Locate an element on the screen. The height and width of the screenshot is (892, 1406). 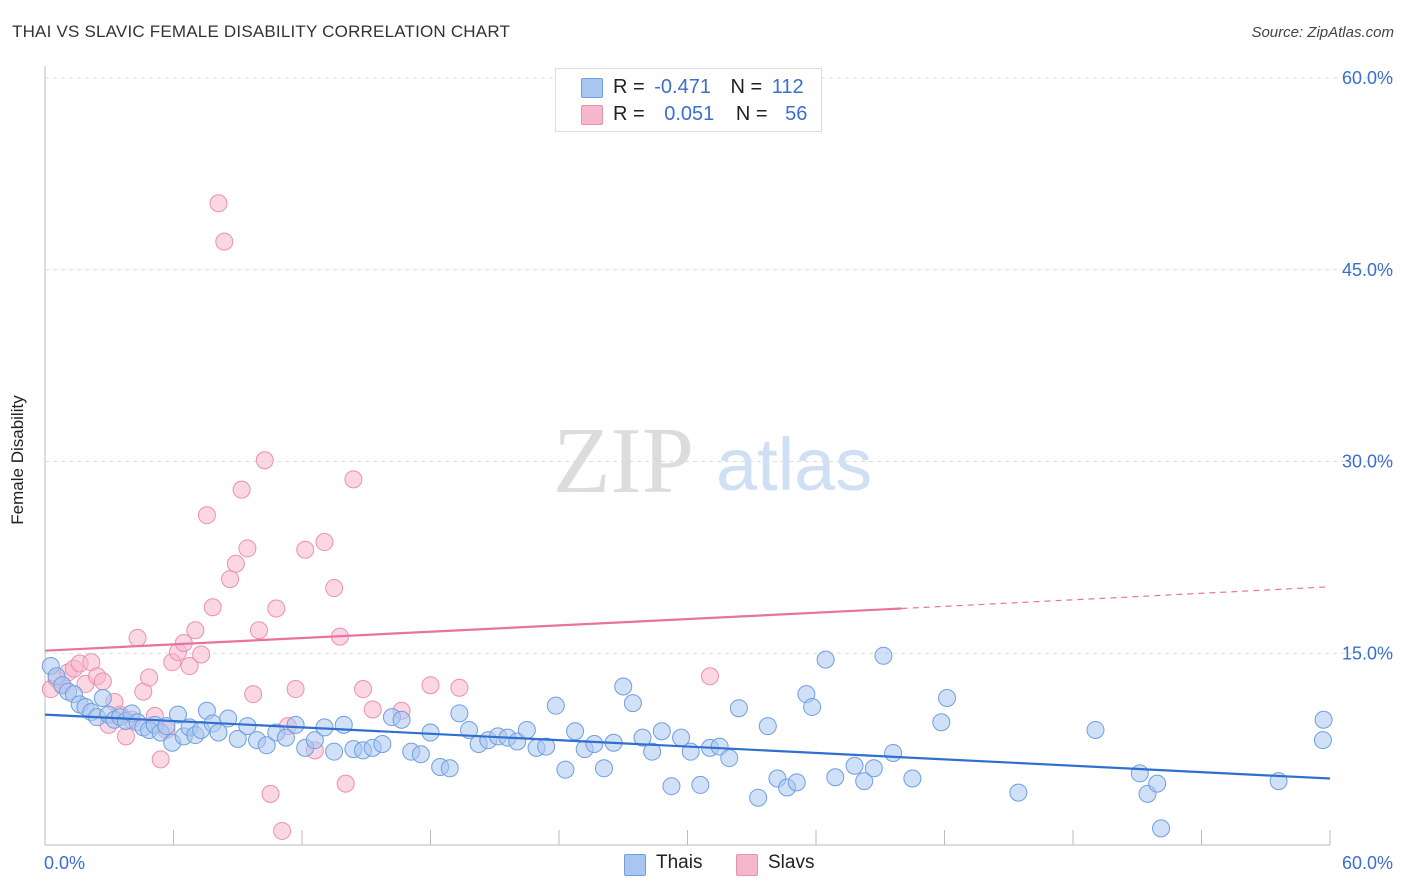
legend-n-value-slavs: 56 is located at coordinates (796, 114).